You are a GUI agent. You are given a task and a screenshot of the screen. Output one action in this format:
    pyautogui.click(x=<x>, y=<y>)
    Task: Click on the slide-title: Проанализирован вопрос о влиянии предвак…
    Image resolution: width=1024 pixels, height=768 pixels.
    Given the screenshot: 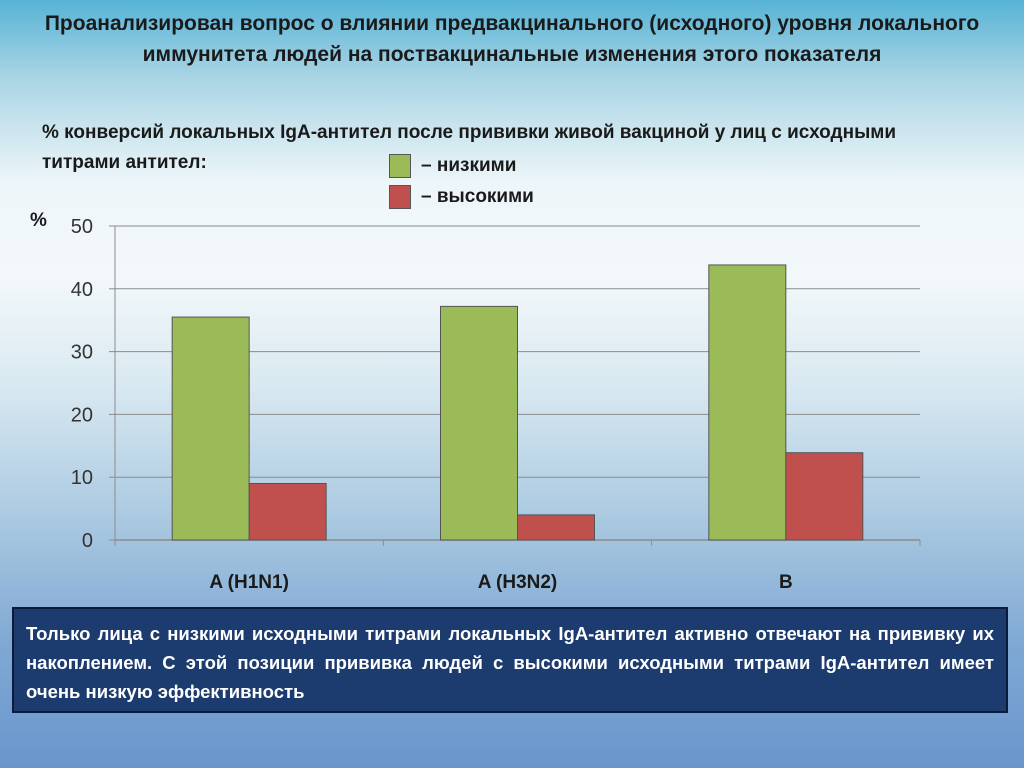 What is the action you would take?
    pyautogui.click(x=512, y=39)
    